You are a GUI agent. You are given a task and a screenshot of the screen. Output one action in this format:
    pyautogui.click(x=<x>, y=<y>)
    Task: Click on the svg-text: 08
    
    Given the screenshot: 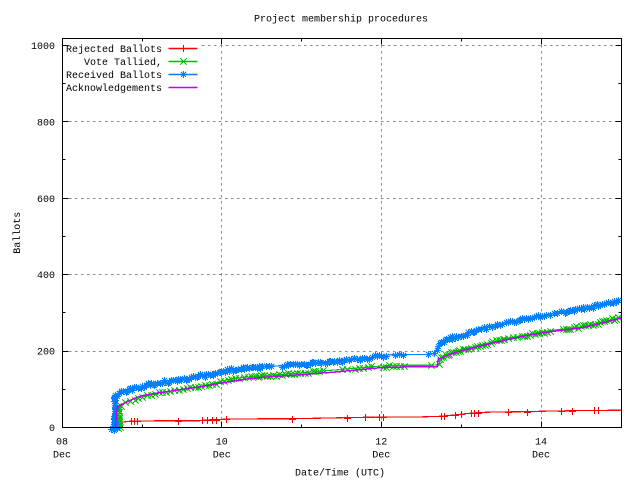 What is the action you would take?
    pyautogui.click(x=62, y=443)
    